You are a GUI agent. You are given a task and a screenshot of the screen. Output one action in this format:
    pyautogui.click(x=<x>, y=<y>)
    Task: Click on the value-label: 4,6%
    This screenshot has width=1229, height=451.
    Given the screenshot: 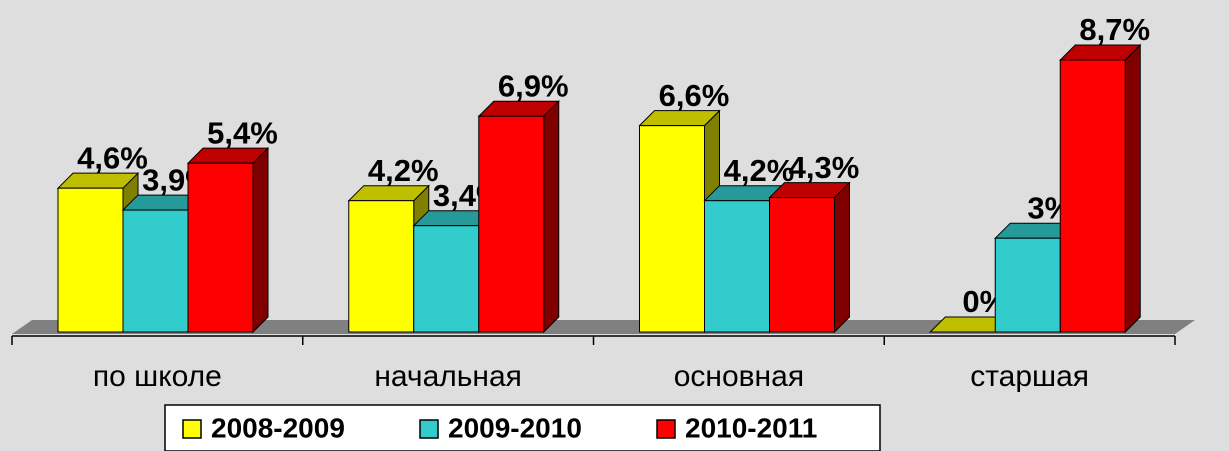 What is the action you would take?
    pyautogui.click(x=112, y=157)
    